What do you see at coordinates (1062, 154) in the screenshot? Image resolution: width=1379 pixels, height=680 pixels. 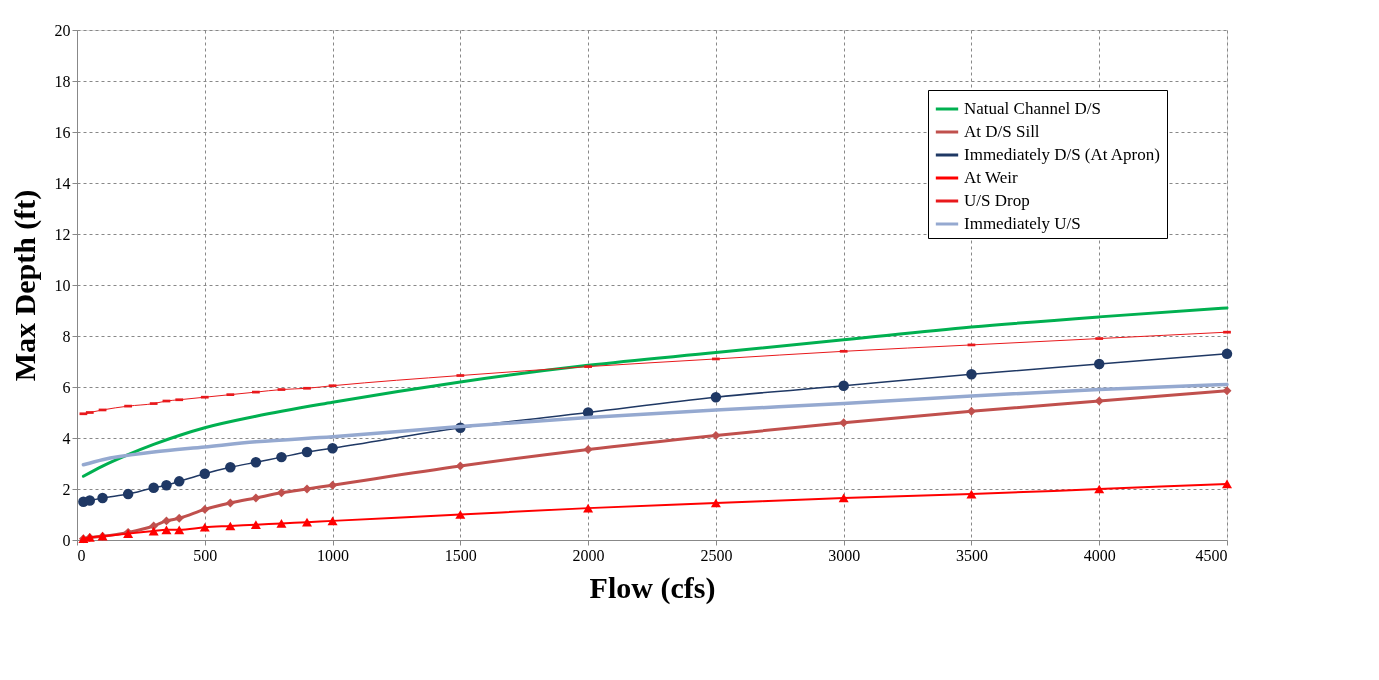 I see `legend-label: Immediately D/S (At Apron)` at bounding box center [1062, 154].